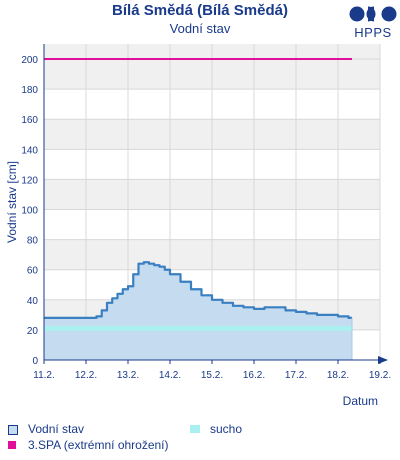 The width and height of the screenshot is (400, 460). Describe the element at coordinates (200, 28) in the screenshot. I see `chart-subtitle: Vodní stav` at that location.